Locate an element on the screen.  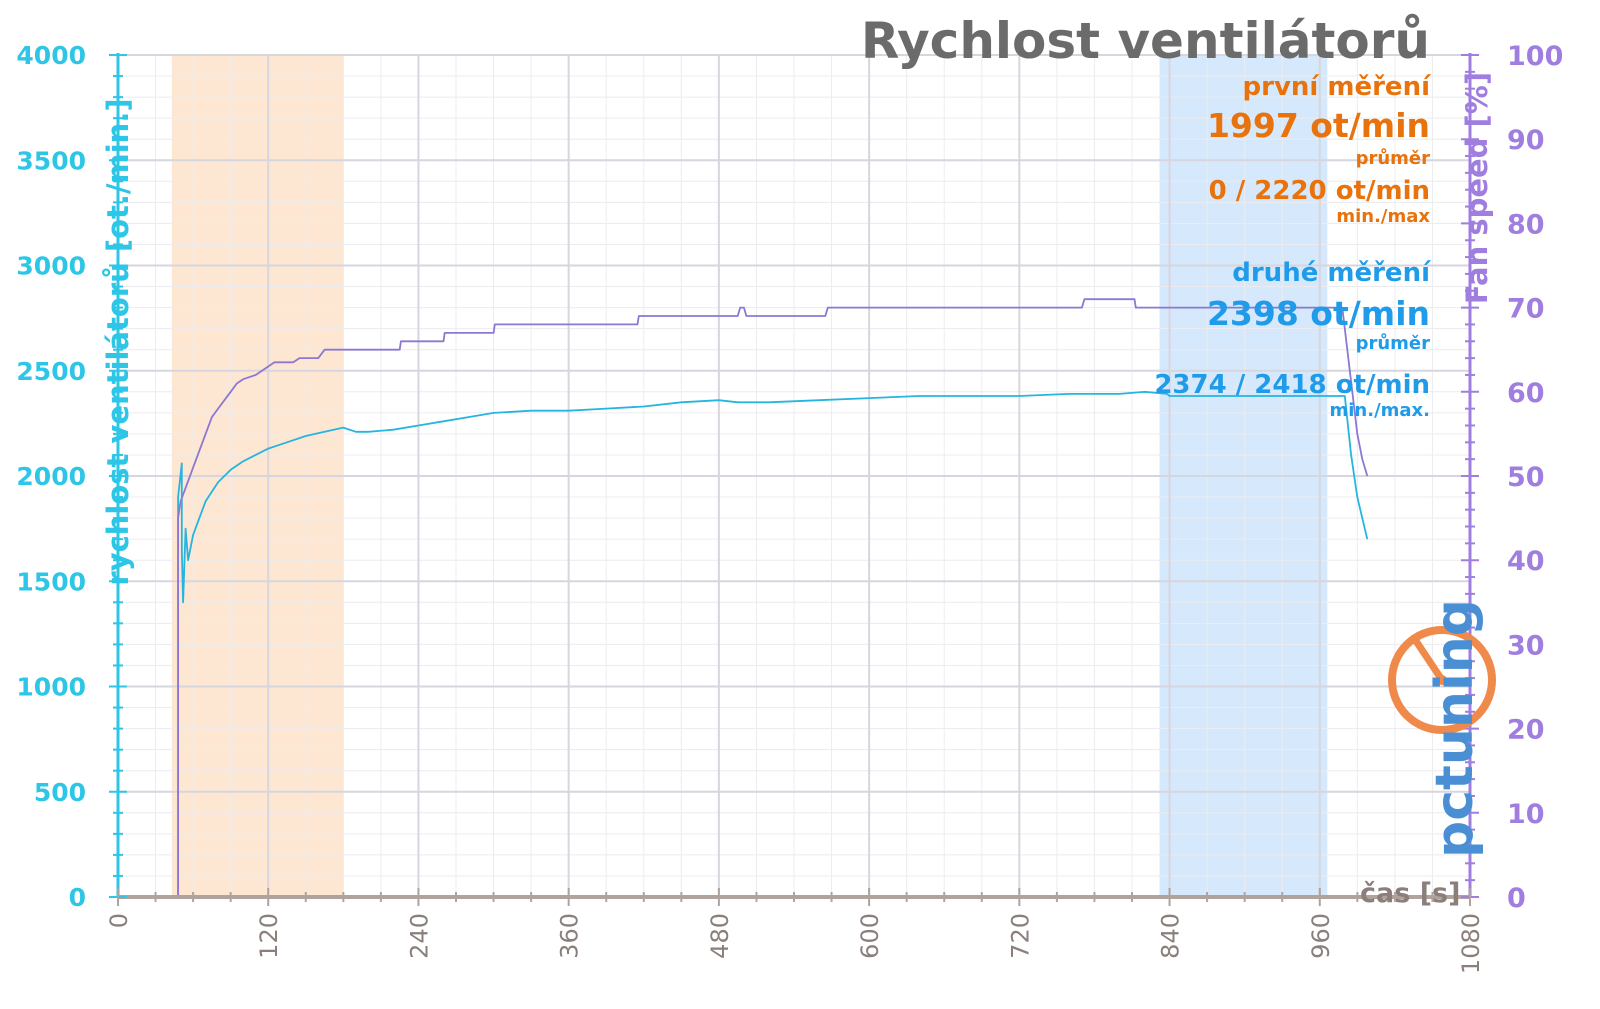
y2-tick-label: 100 is located at coordinates (1535, 56).